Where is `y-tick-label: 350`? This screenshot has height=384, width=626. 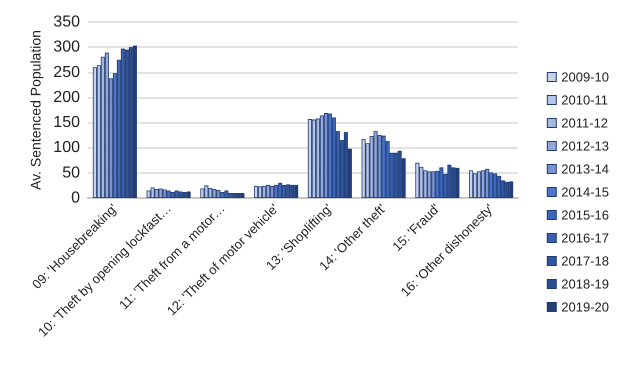 y-tick-label: 350 is located at coordinates (66, 22).